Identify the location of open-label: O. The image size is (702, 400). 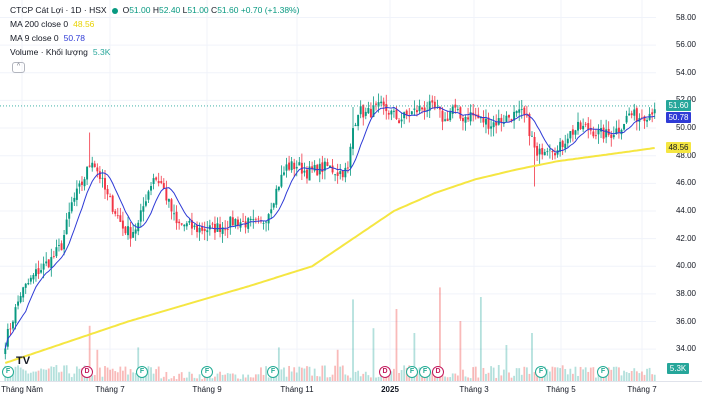
(126, 10).